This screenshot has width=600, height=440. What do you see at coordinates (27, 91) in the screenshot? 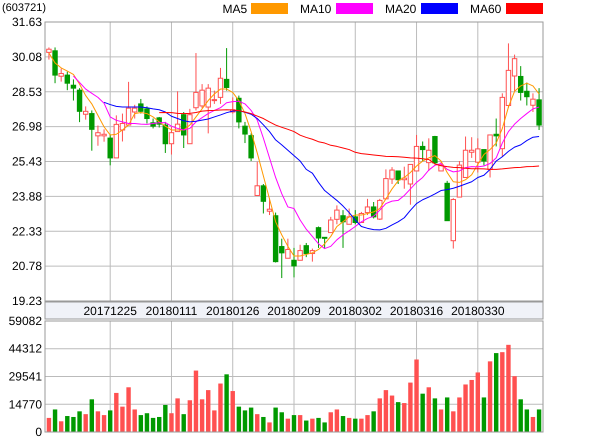
I see `y-tick-label: 28.53` at bounding box center [27, 91].